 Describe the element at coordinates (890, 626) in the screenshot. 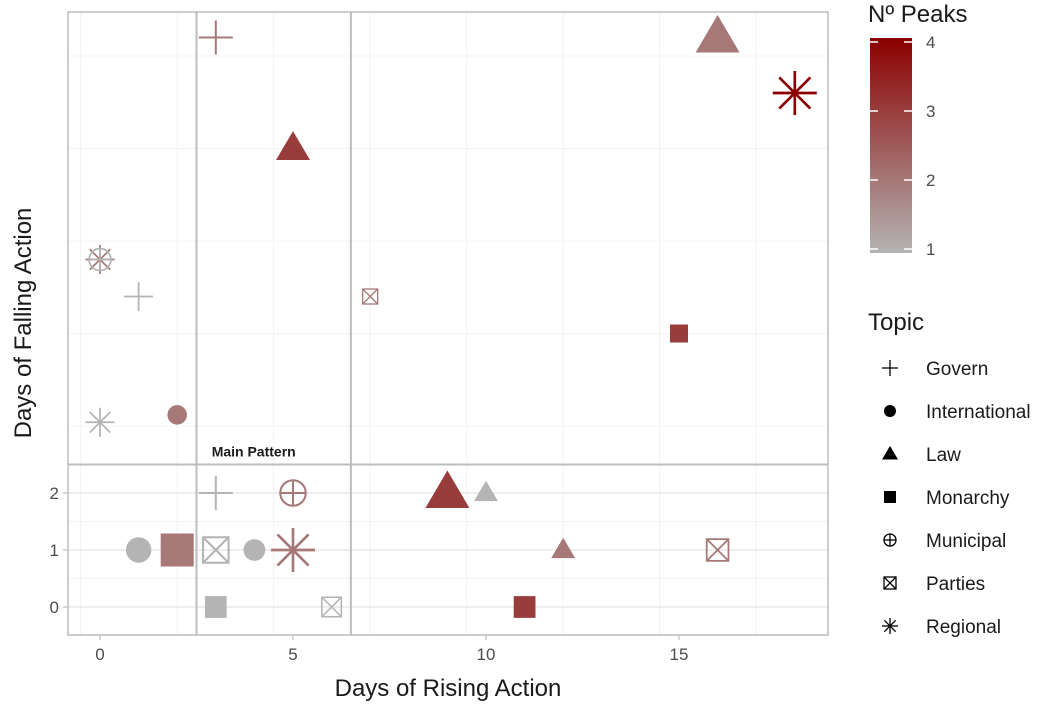

I see `legend-asterisk-icon` at that location.